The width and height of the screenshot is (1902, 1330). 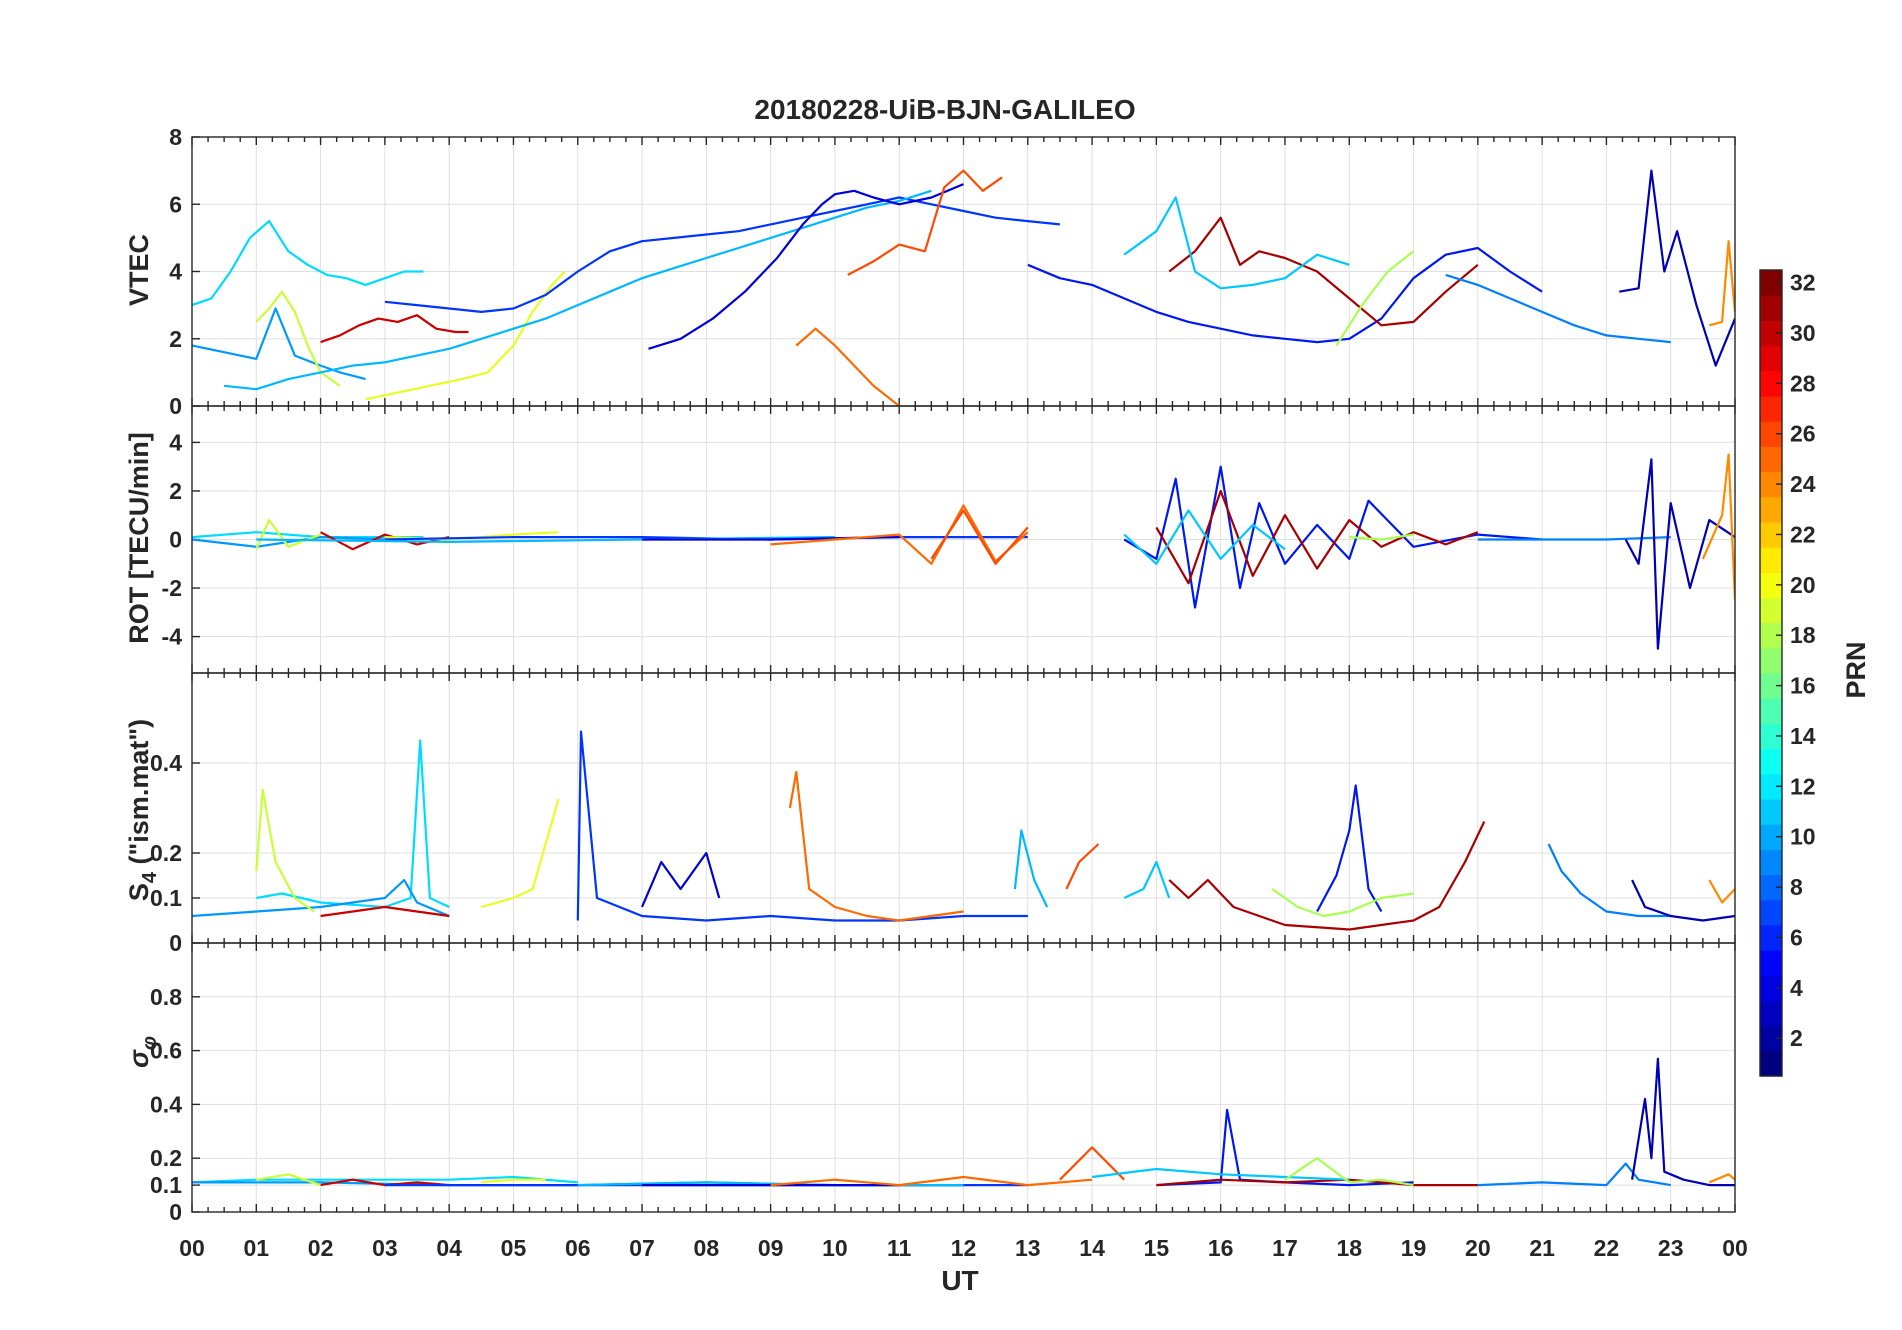 I want to click on y-tick-label: 4, so click(x=175, y=442).